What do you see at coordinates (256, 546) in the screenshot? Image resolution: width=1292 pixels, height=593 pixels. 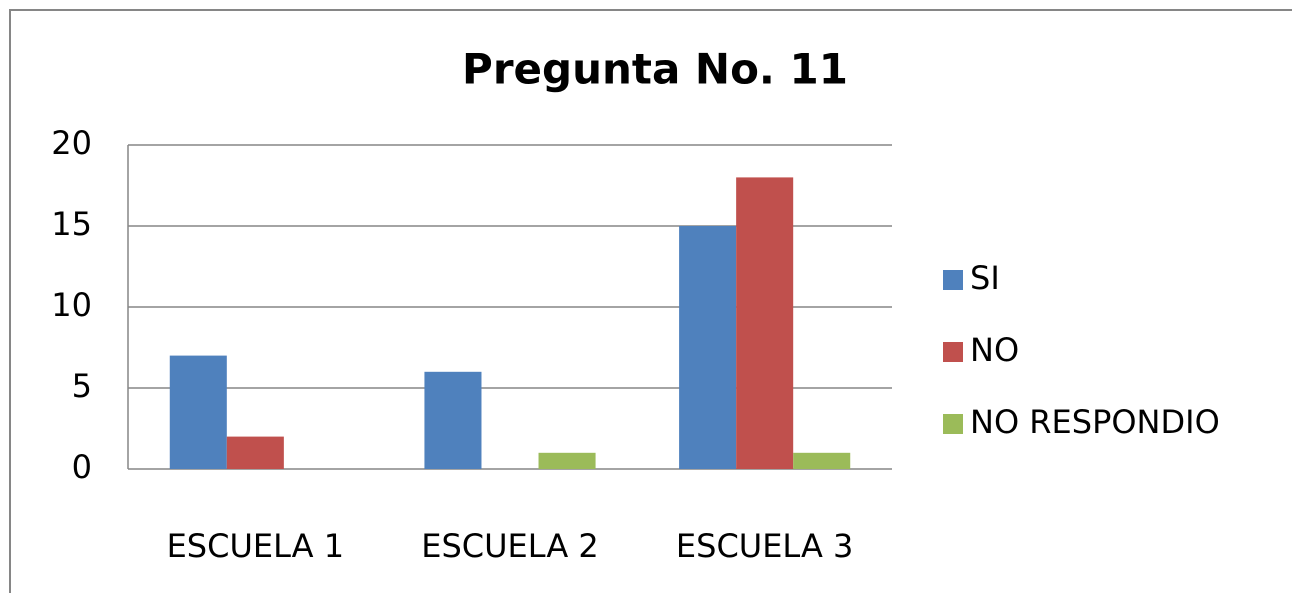 I see `x-tick-label: ESCUELA 1` at bounding box center [256, 546].